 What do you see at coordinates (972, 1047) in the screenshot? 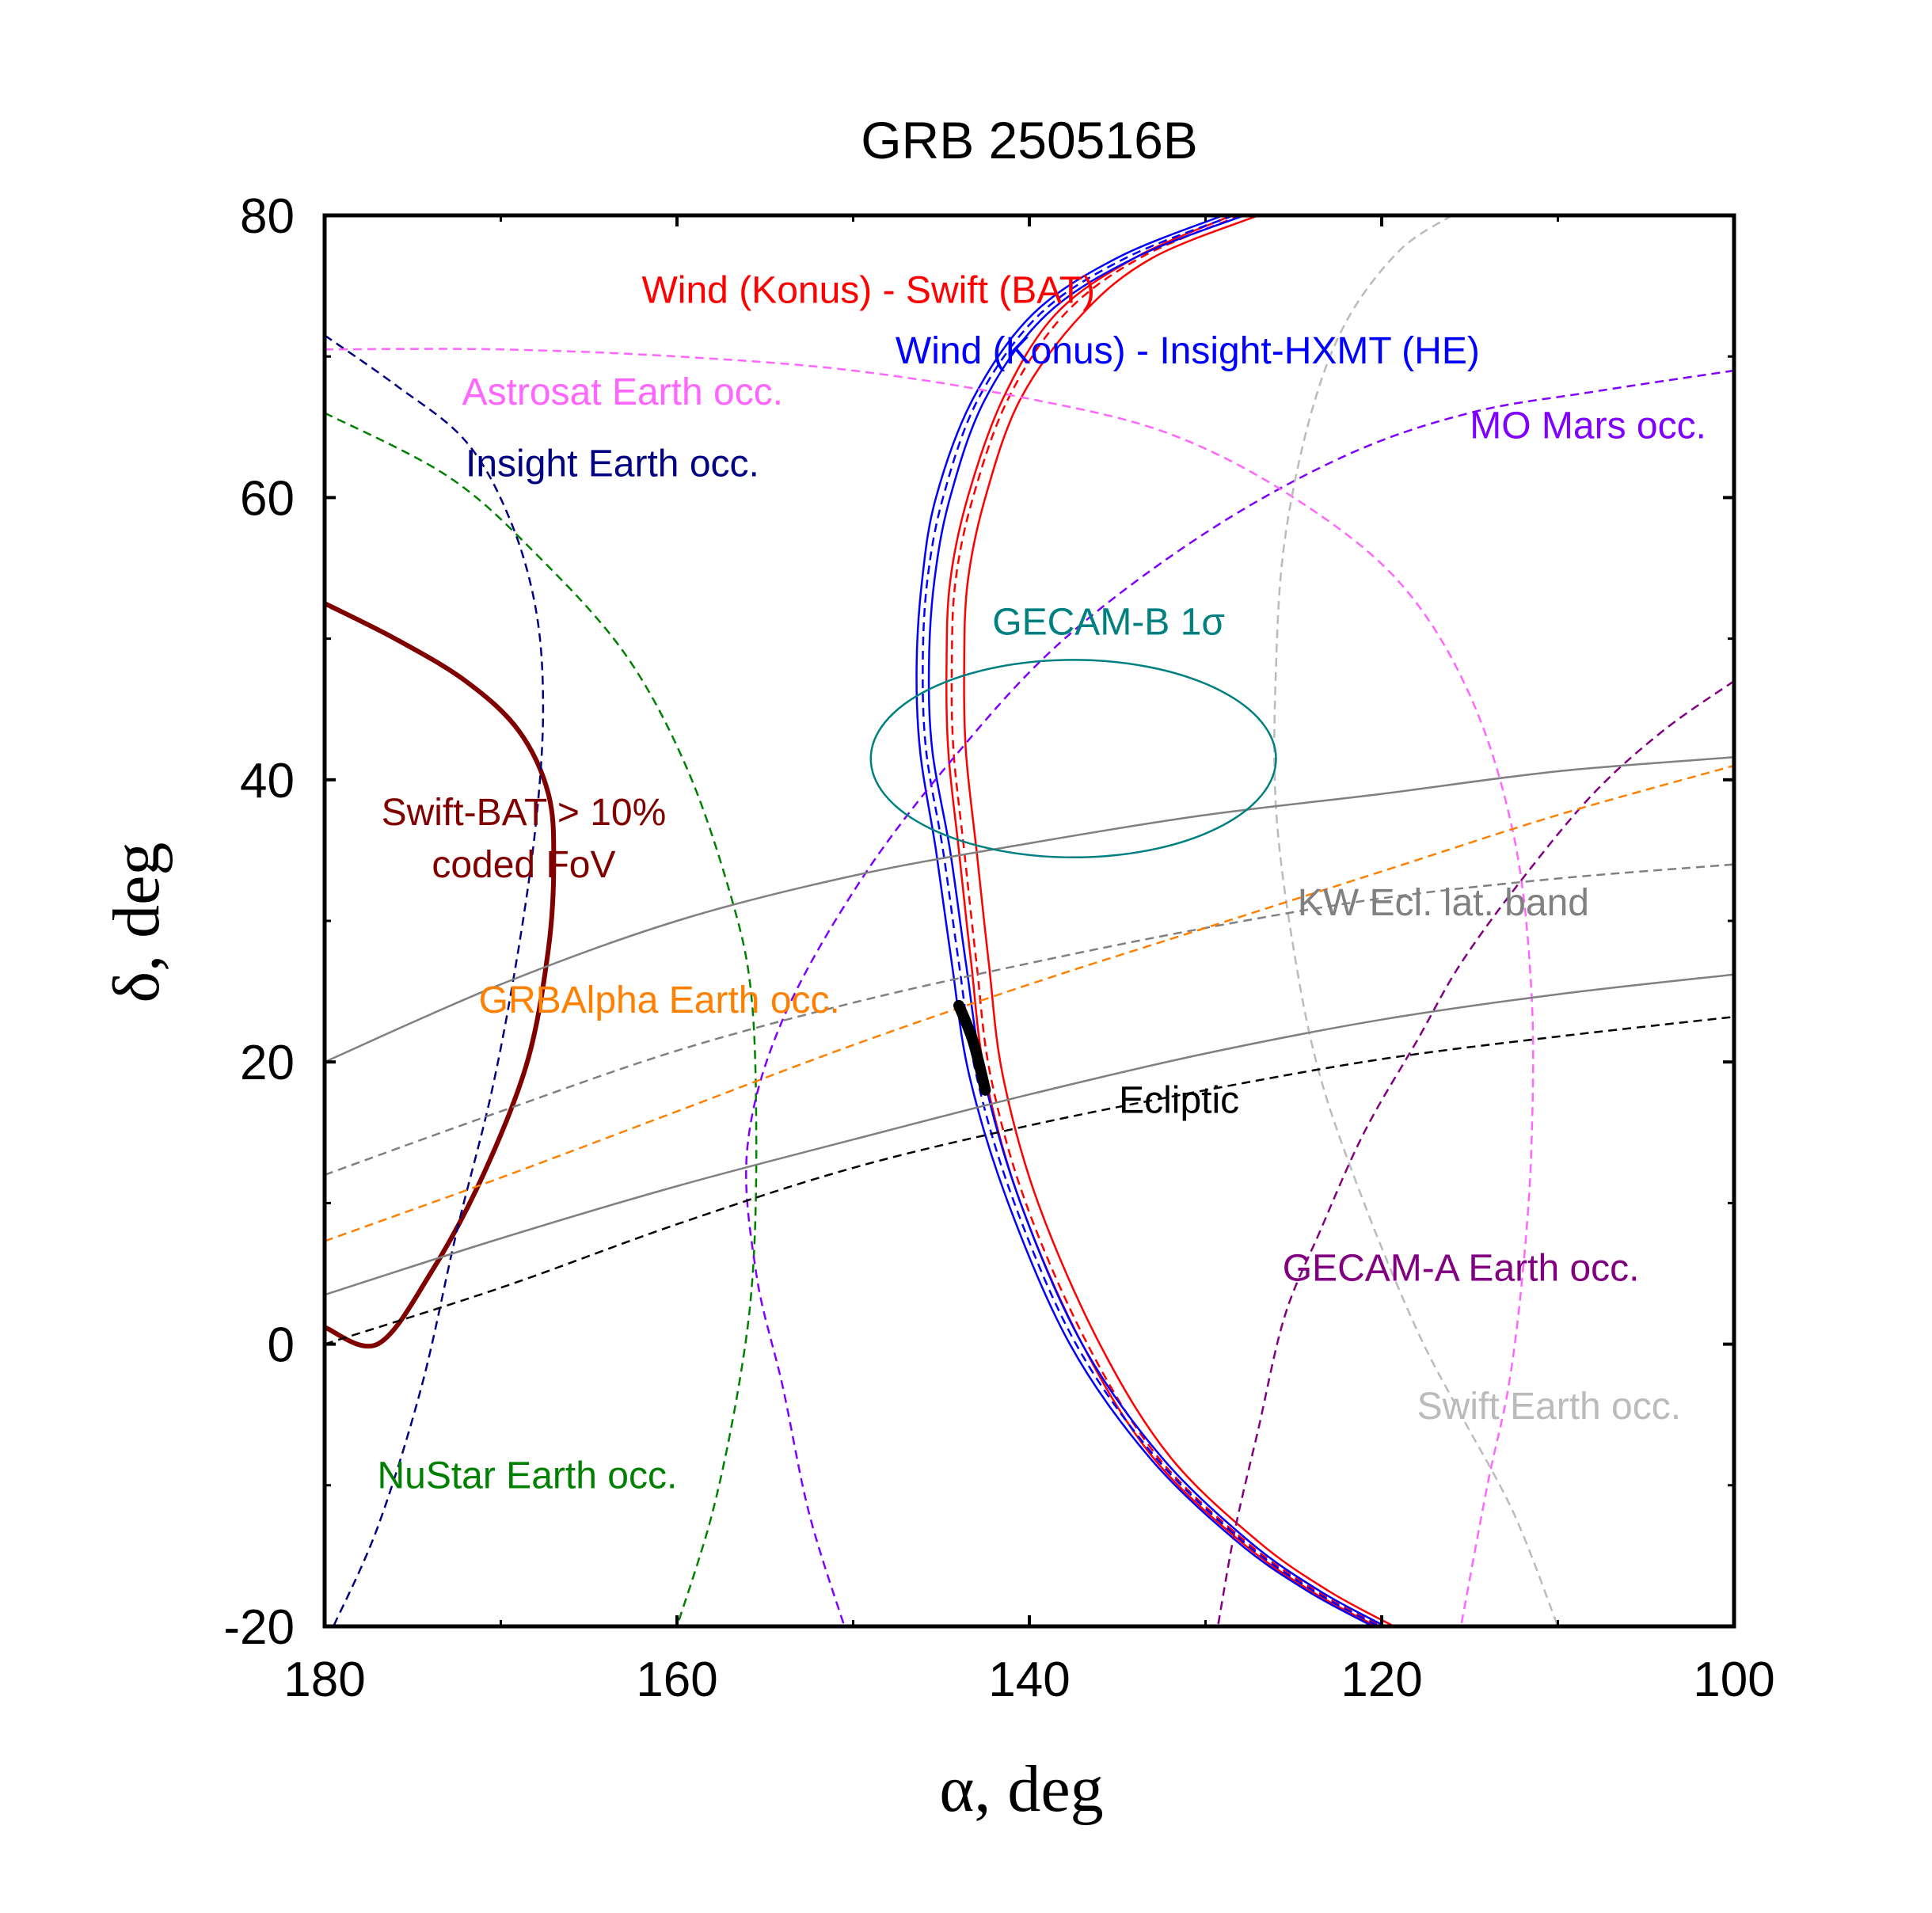
I see `series-localization` at bounding box center [972, 1047].